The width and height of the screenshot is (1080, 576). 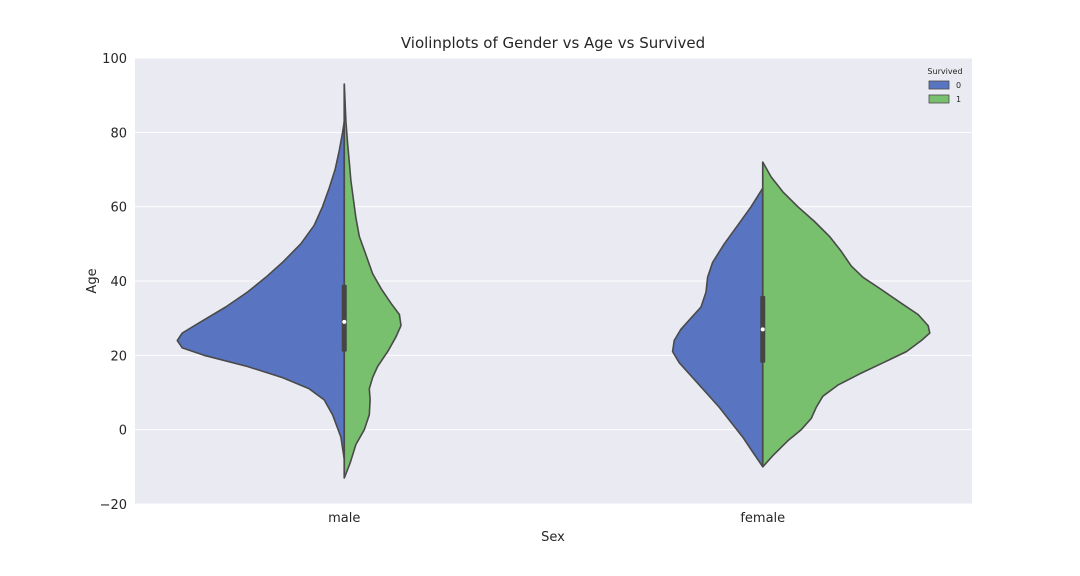 I want to click on x-axis-ticks: male female, so click(x=556, y=518).